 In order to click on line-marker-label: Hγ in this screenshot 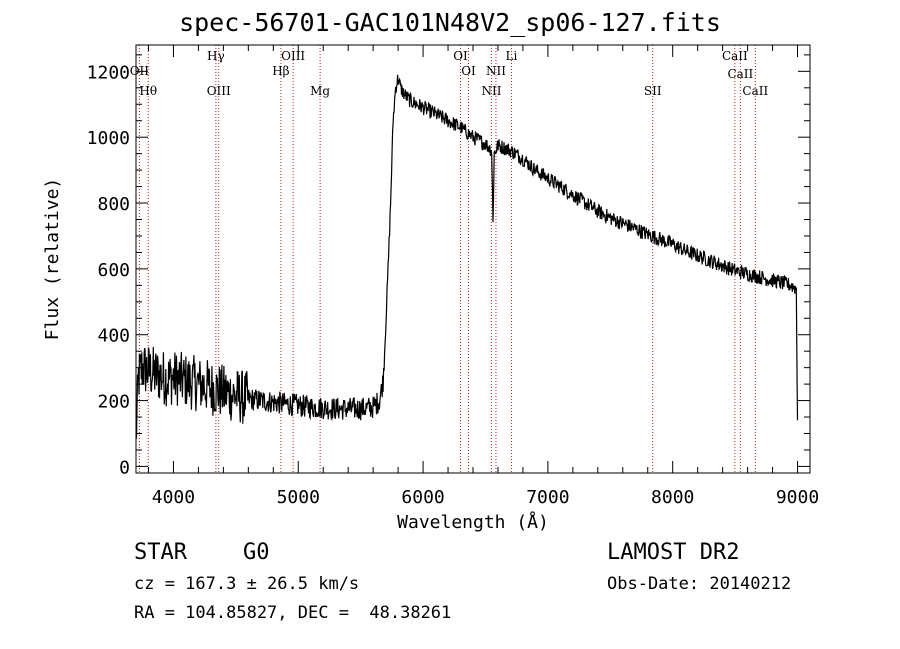, I will do `click(216, 56)`.